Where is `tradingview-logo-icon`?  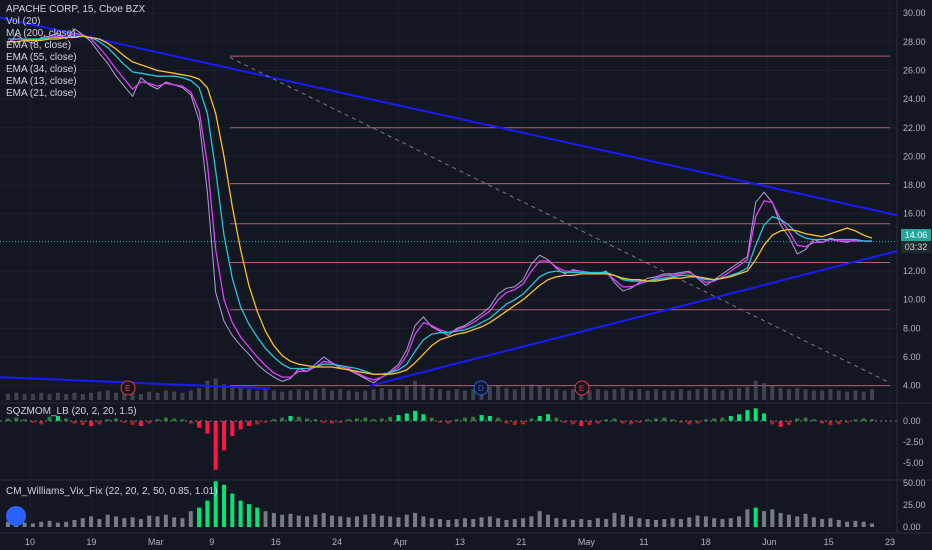 tradingview-logo-icon is located at coordinates (16, 516).